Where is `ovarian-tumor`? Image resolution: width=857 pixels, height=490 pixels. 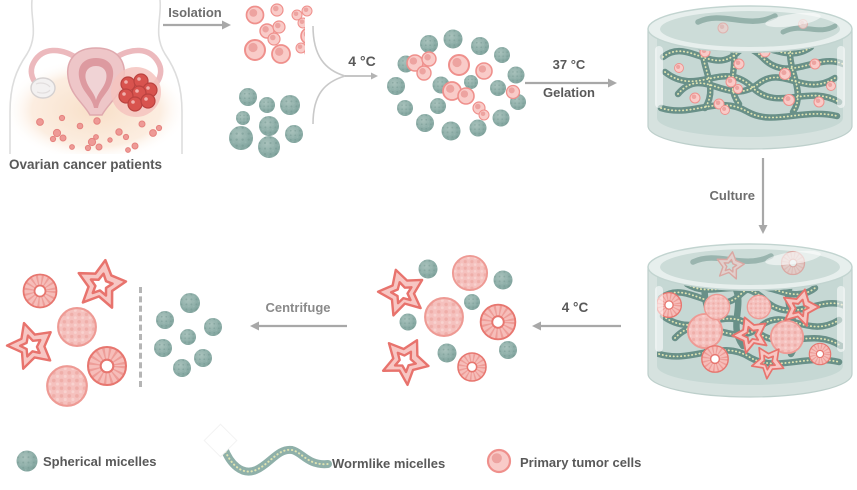
ovarian-tumor is located at coordinates (136, 92).